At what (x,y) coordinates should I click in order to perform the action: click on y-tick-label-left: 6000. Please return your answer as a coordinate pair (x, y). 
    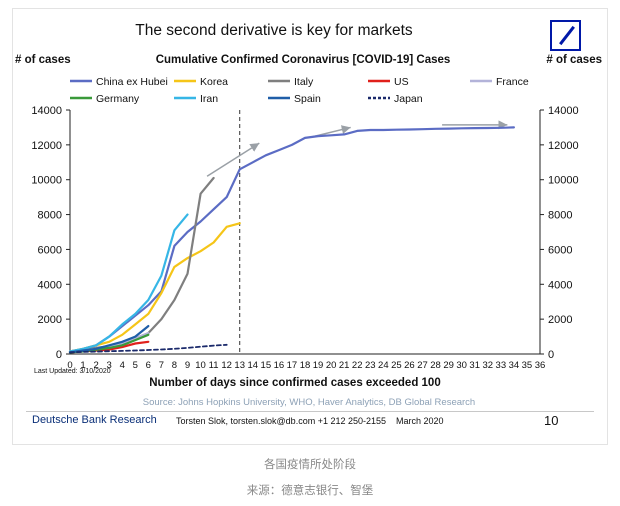
    Looking at the image, I should click on (50, 250).